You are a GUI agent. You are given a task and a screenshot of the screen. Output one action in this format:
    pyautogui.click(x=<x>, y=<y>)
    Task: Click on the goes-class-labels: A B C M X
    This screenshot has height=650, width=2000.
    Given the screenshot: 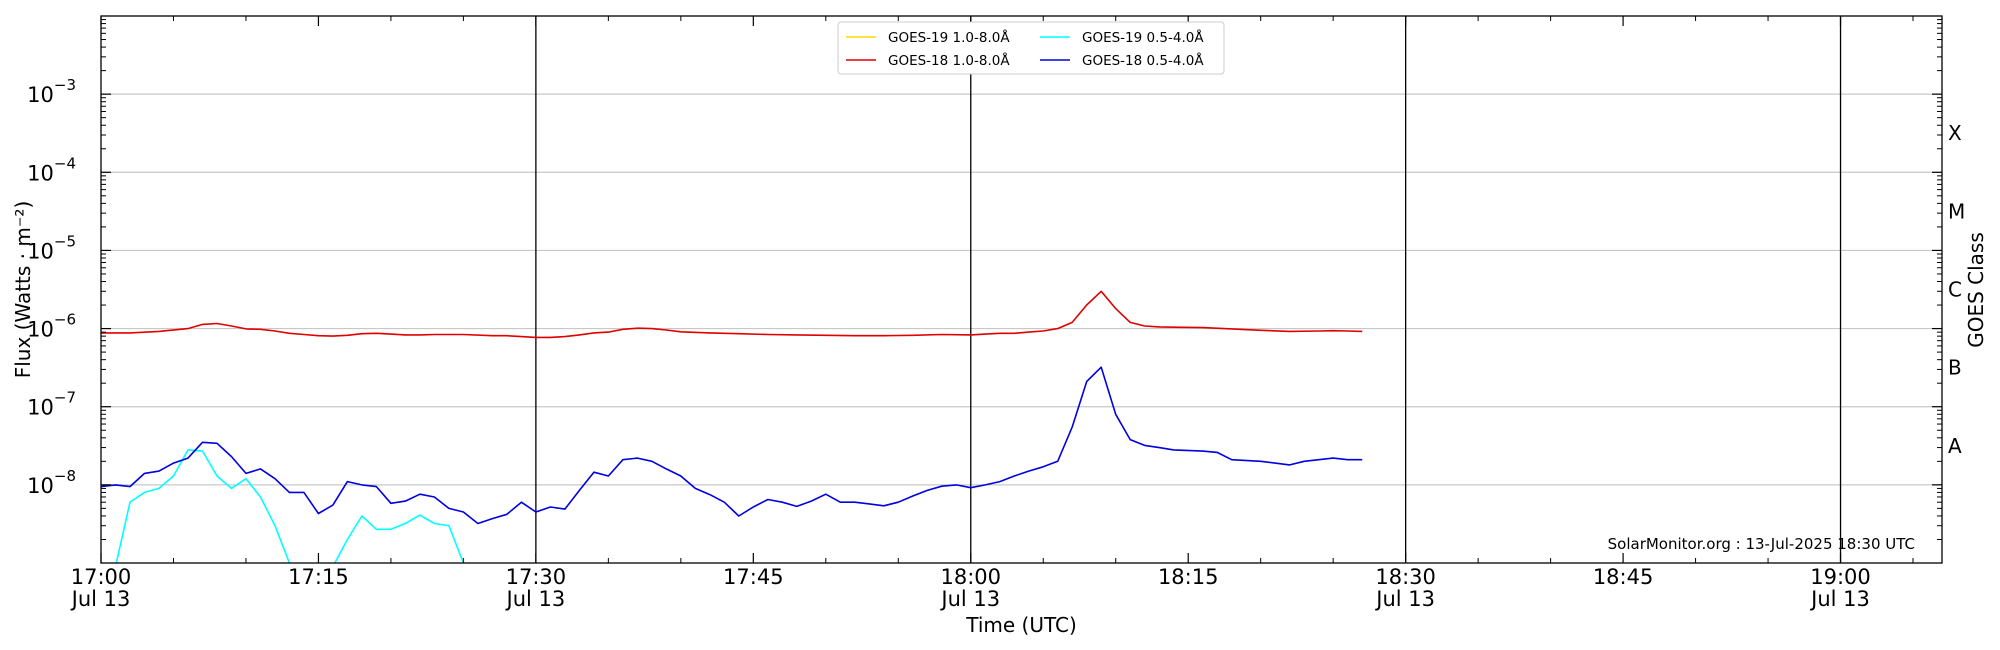 What is the action you would take?
    pyautogui.click(x=1956, y=289)
    